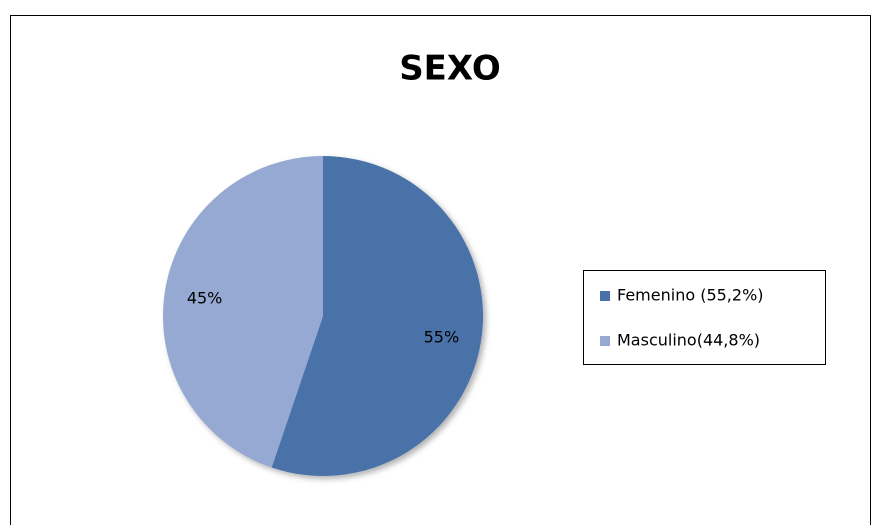 The width and height of the screenshot is (883, 525). Describe the element at coordinates (450, 69) in the screenshot. I see `chart-title: SEXO` at that location.